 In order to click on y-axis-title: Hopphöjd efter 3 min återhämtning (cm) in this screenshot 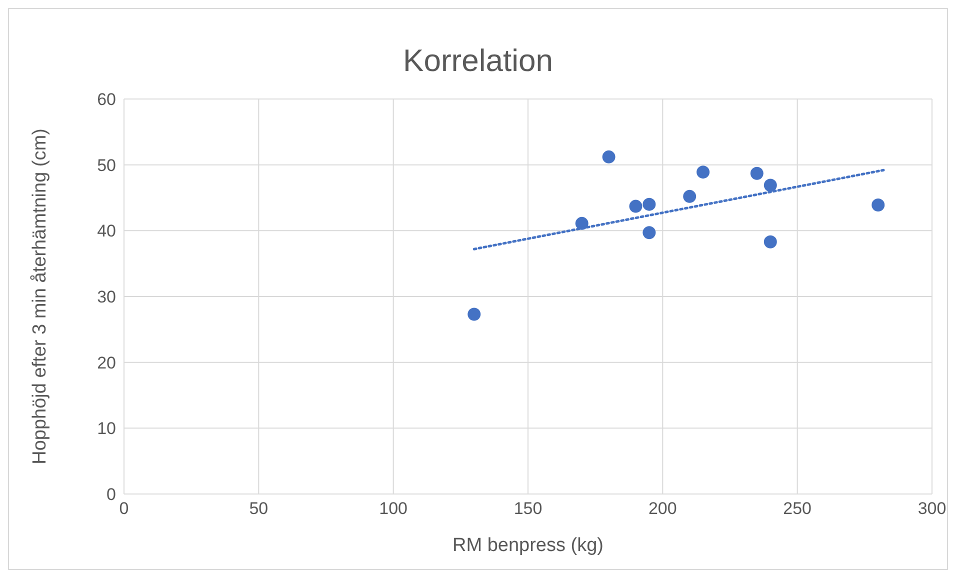, I will do `click(40, 296)`.